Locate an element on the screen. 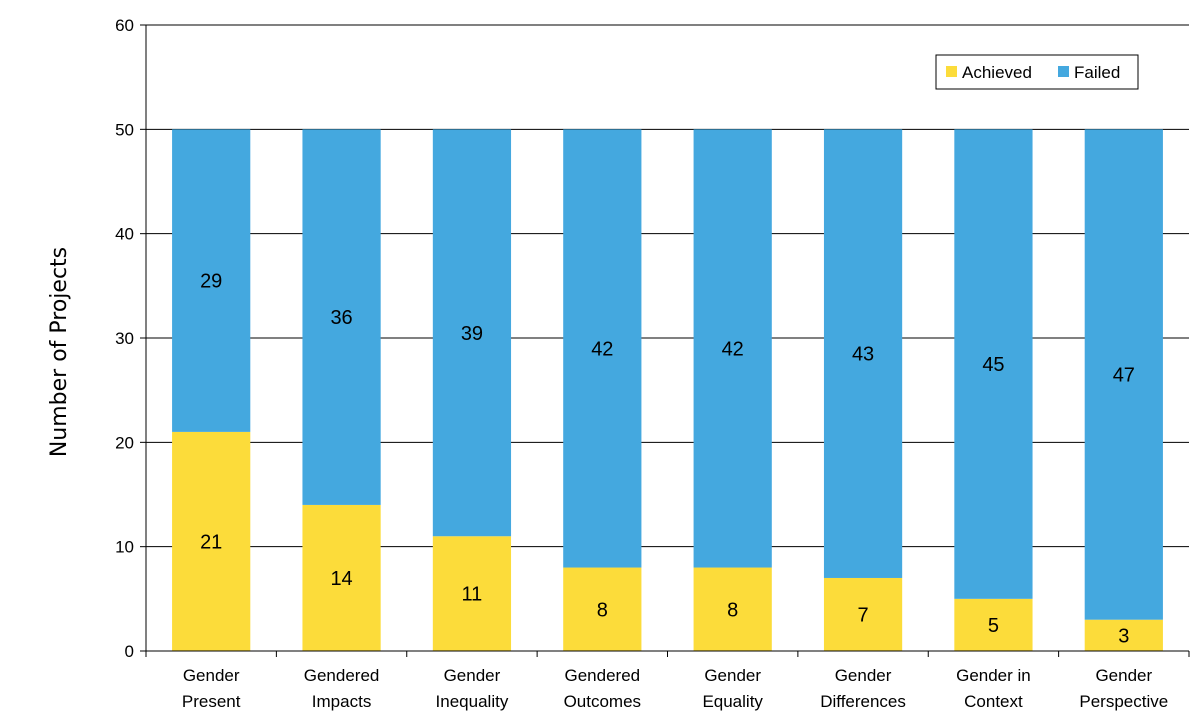 The image size is (1191, 719). legend-label-failed: Failed is located at coordinates (1097, 72).